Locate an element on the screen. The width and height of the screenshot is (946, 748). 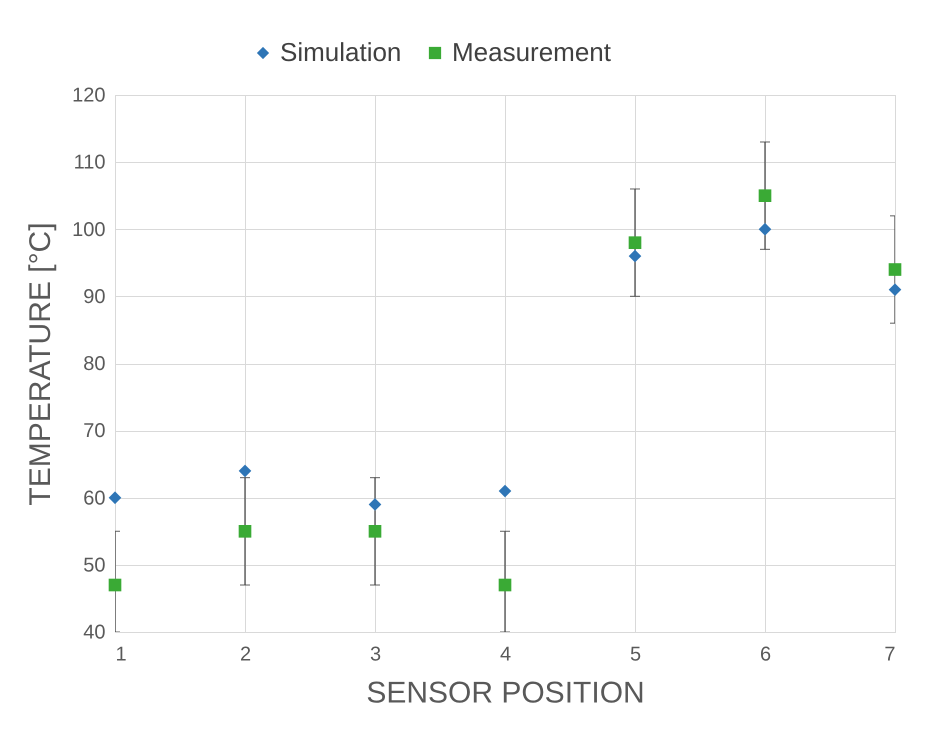
y-tick-label: 110 is located at coordinates (90, 163).